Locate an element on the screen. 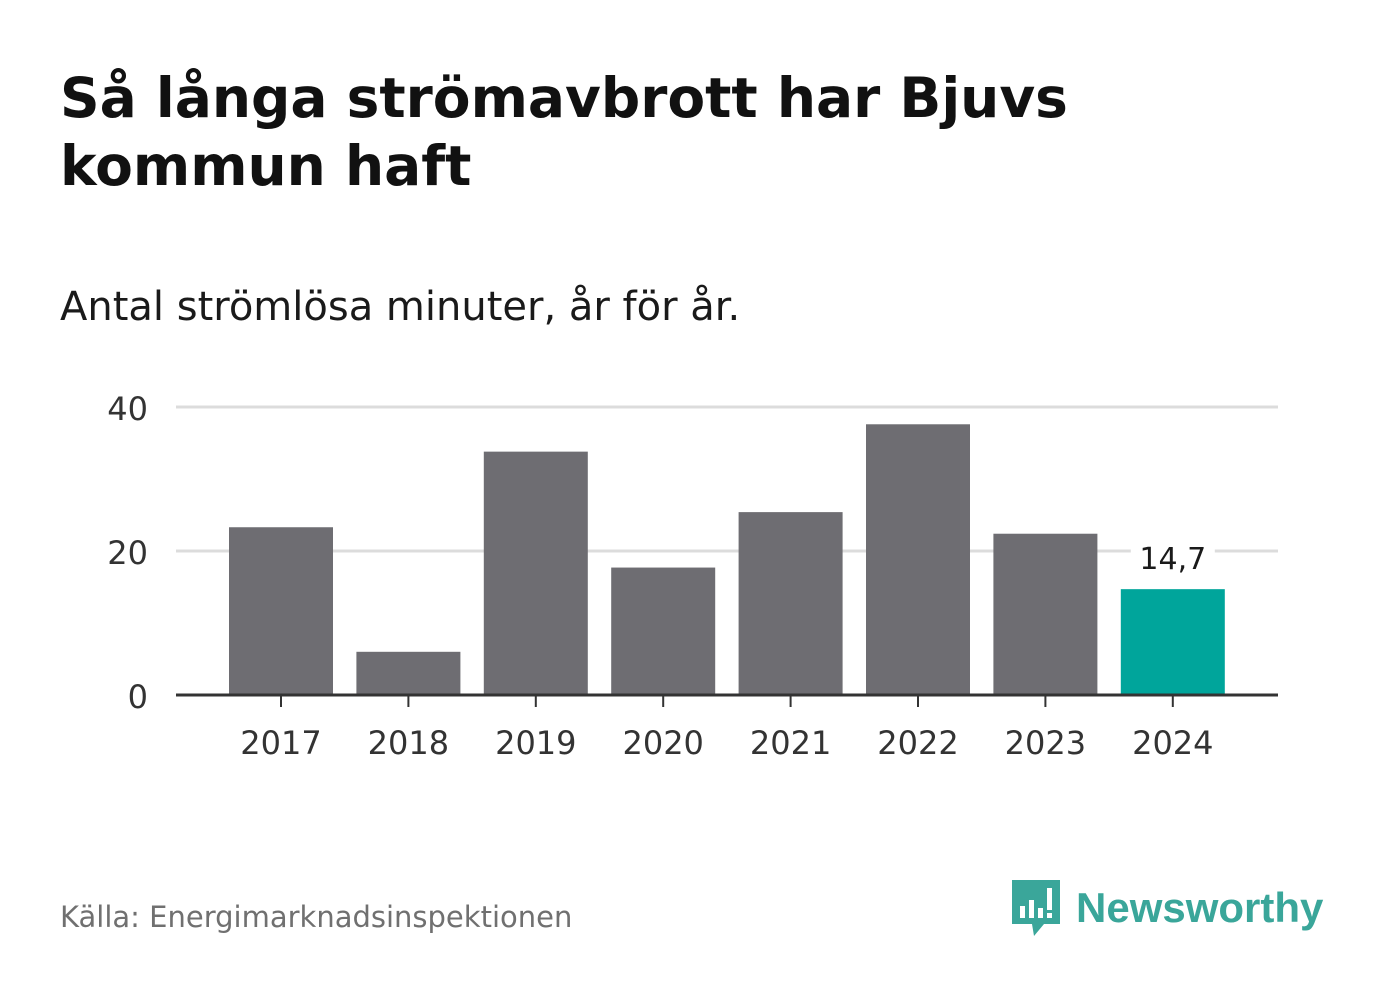  source-note: Källa: Energimarknadsinspektionen is located at coordinates (316, 917).